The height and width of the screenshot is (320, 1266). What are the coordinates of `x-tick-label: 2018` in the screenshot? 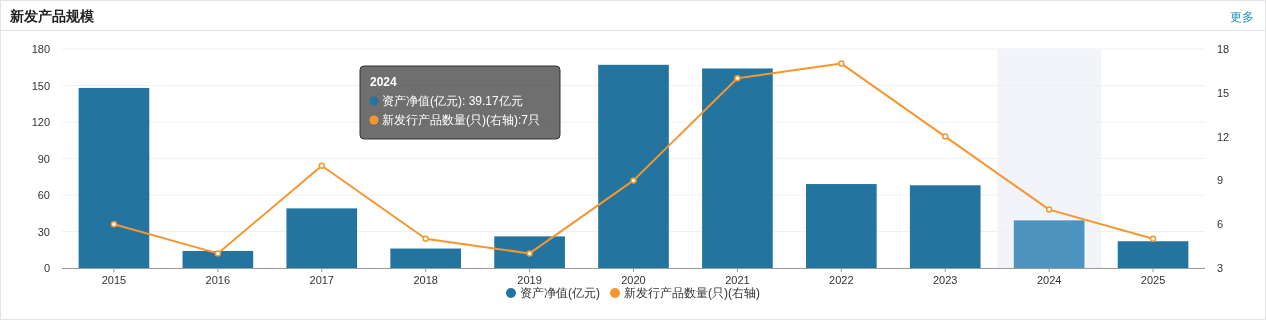 It's located at (425, 280).